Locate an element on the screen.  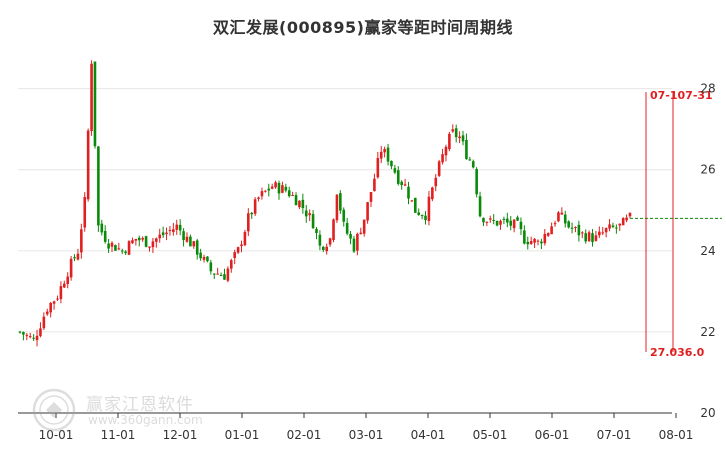
watermark: 赢家江恩软件 www.360gann.com is located at coordinates (130, 411).